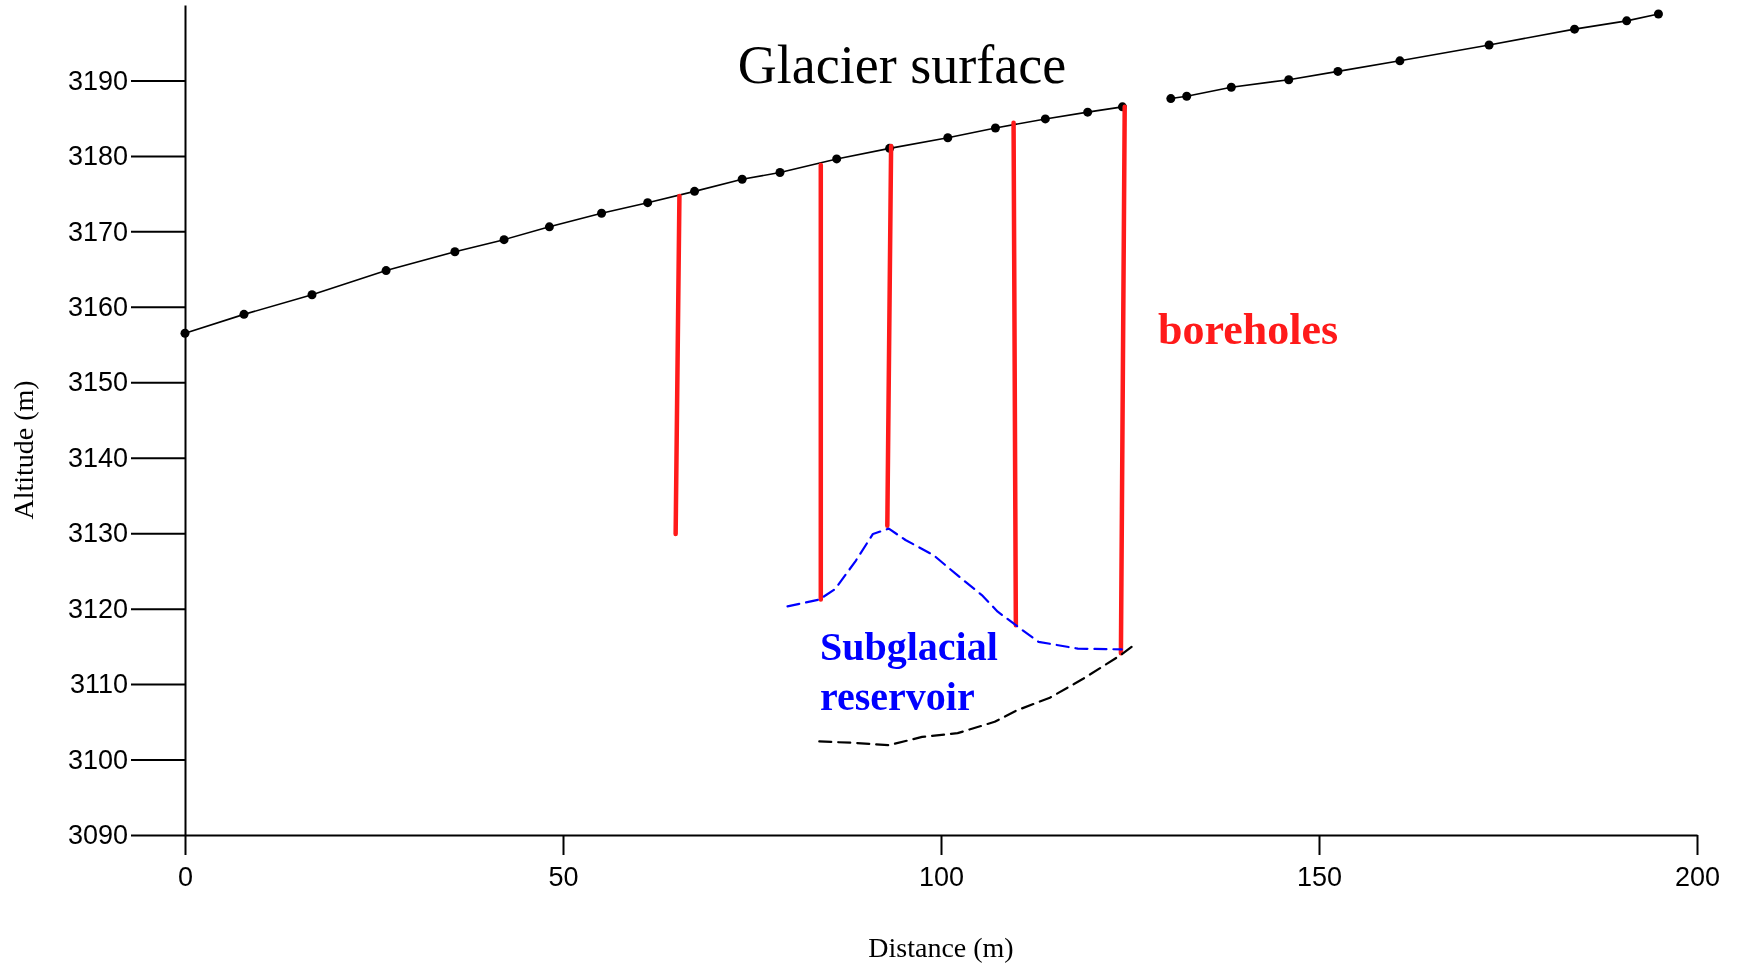  I want to click on y-tick-label: 3180, so click(97, 156).